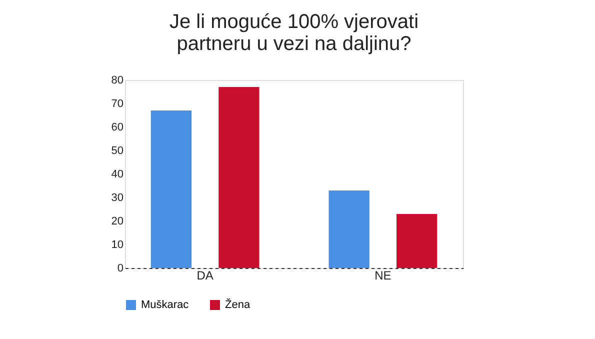 Image resolution: width=595 pixels, height=339 pixels. I want to click on x-tick-label: DA, so click(205, 275).